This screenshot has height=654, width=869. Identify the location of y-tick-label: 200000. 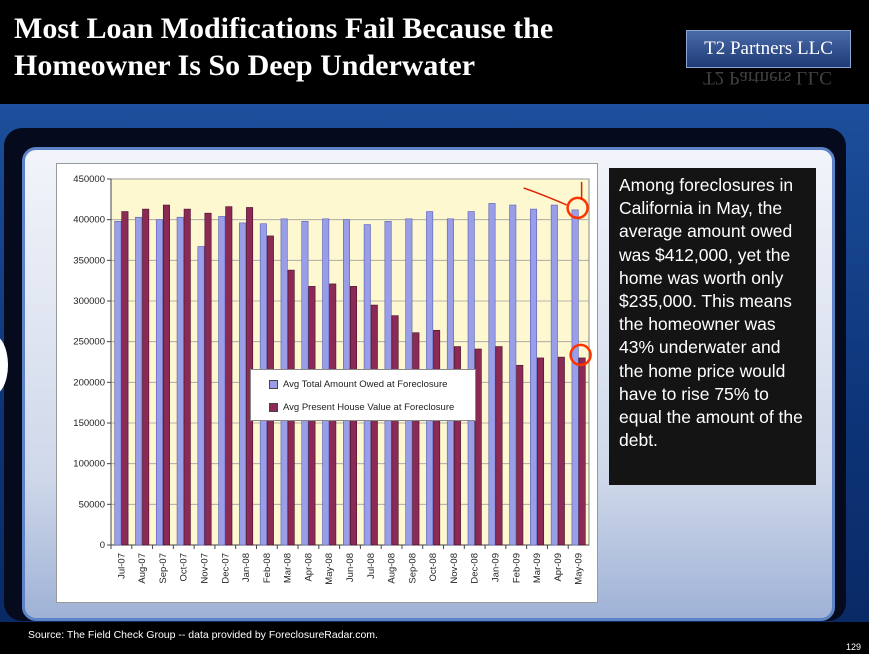
(89, 382).